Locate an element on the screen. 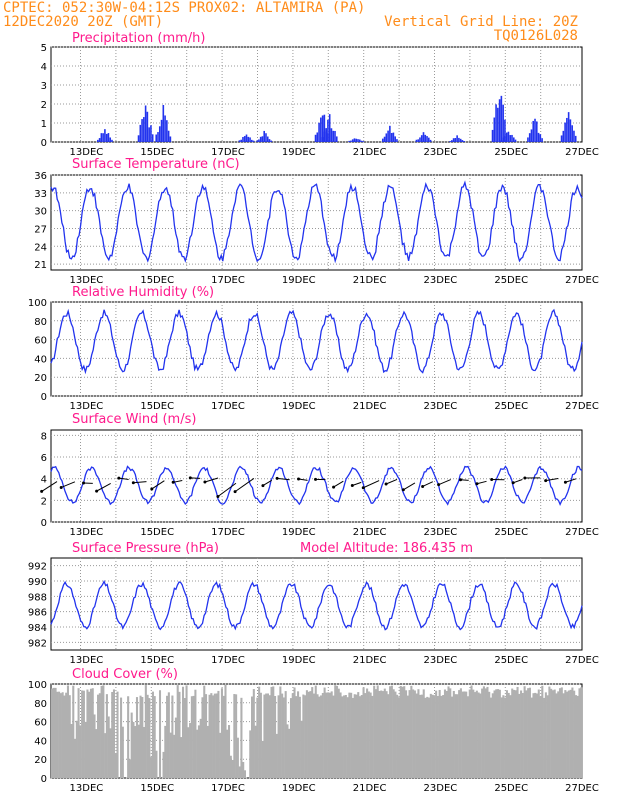  y-tick-label: 4 is located at coordinates (44, 480).